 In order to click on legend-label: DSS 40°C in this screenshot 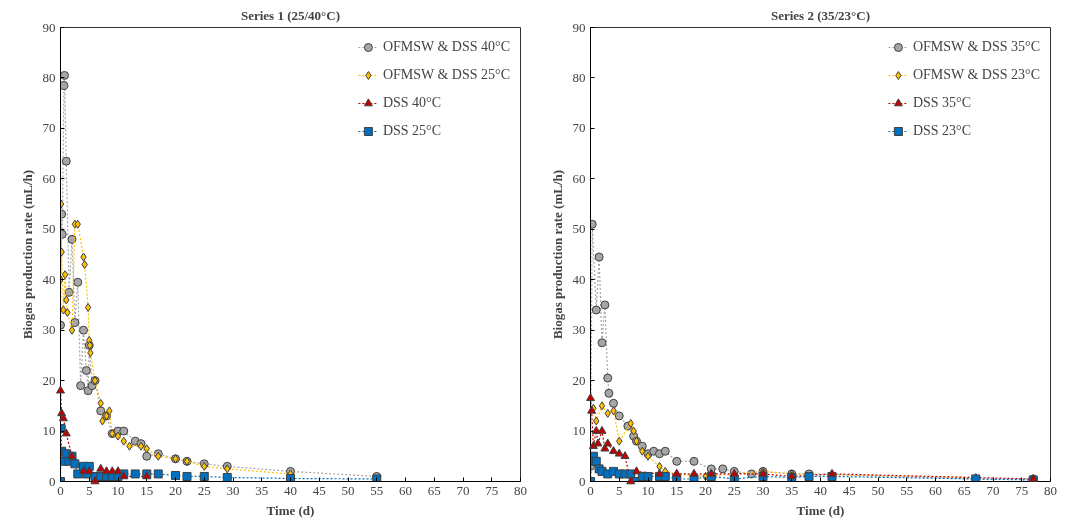, I will do `click(412, 103)`.